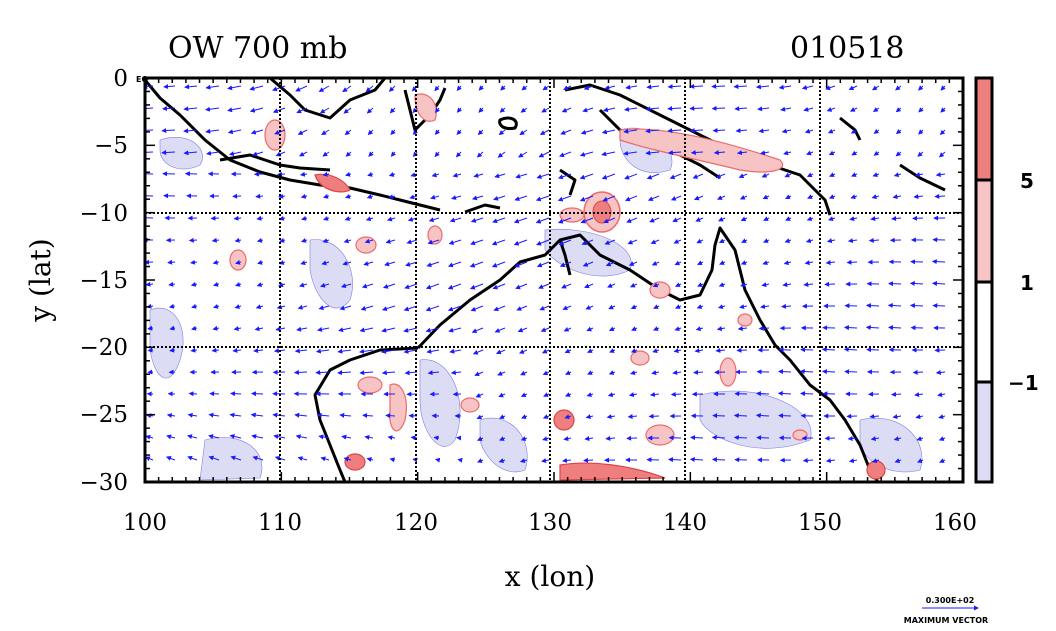  I want to click on y-tick-label: −10, so click(103, 214).